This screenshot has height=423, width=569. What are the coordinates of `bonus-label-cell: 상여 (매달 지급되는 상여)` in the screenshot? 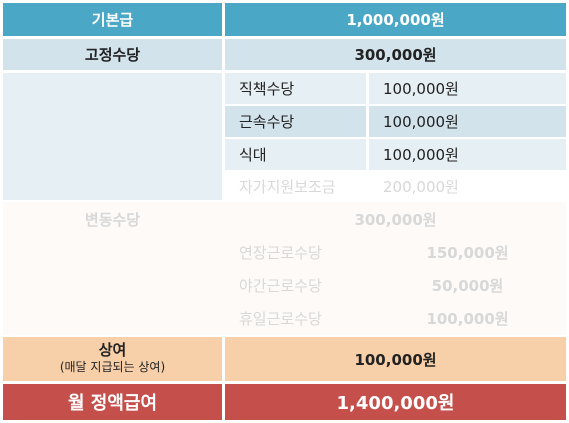 It's located at (112, 359).